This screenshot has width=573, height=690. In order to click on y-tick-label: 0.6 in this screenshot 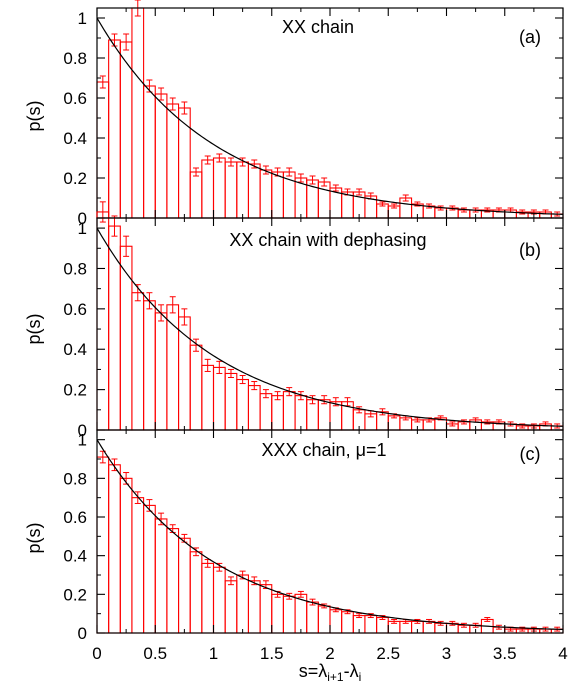, I will do `click(75, 517)`.